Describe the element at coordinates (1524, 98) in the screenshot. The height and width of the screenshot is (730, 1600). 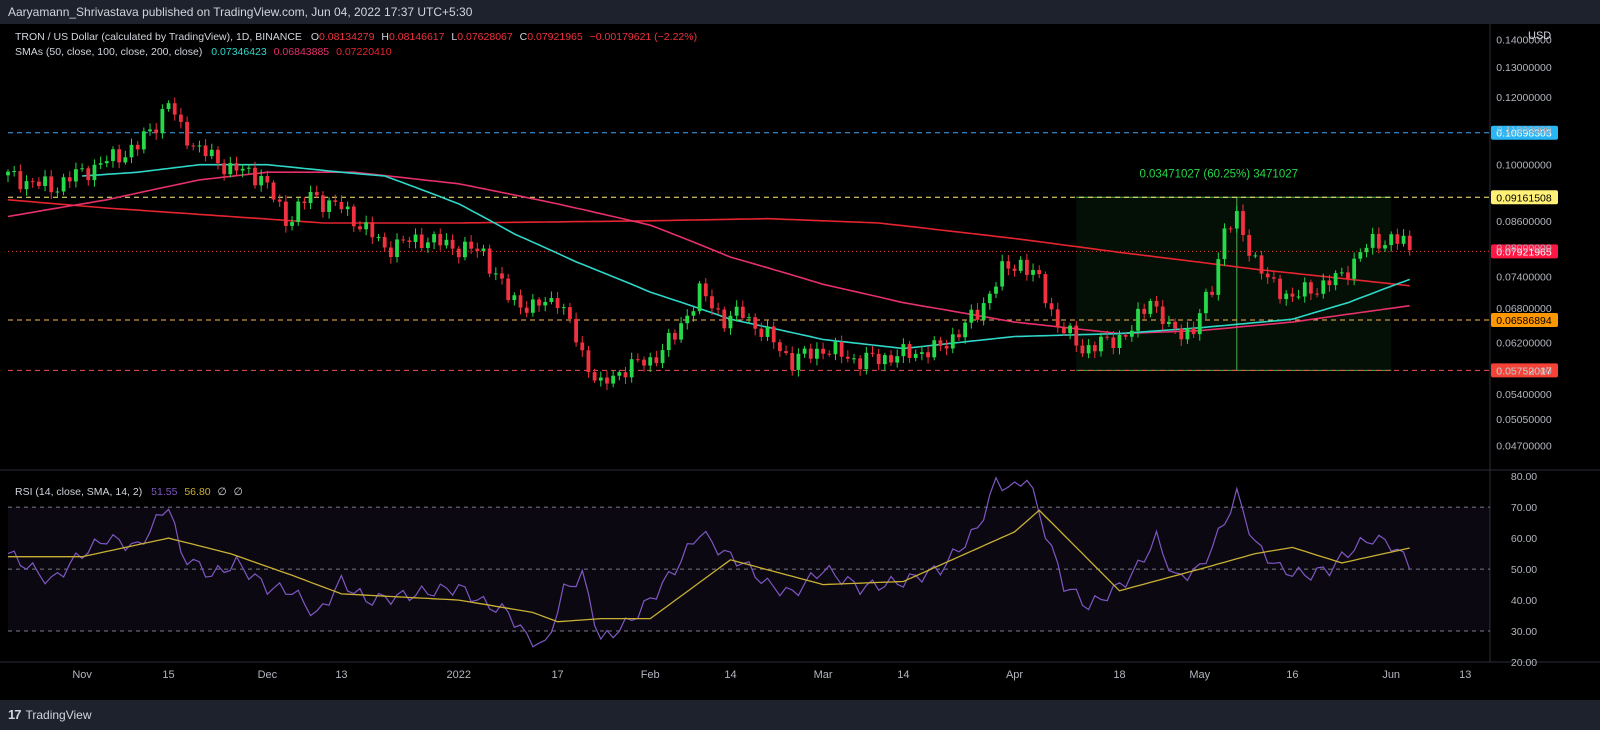
I see `price-tick-label: 0.12000000` at that location.